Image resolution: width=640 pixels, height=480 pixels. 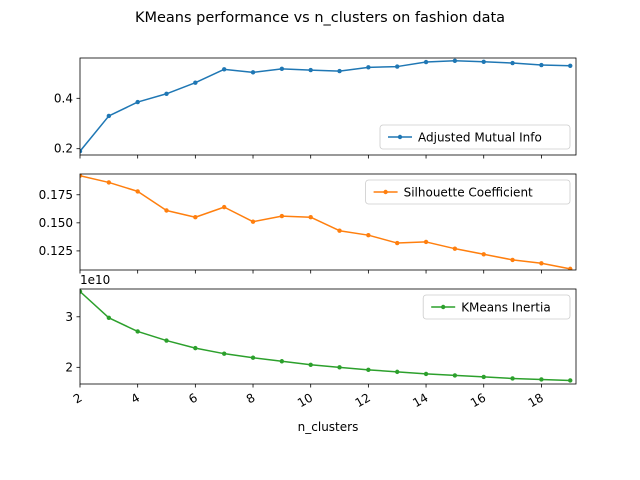 What do you see at coordinates (420, 400) in the screenshot?
I see `x-tick-label: 14` at bounding box center [420, 400].